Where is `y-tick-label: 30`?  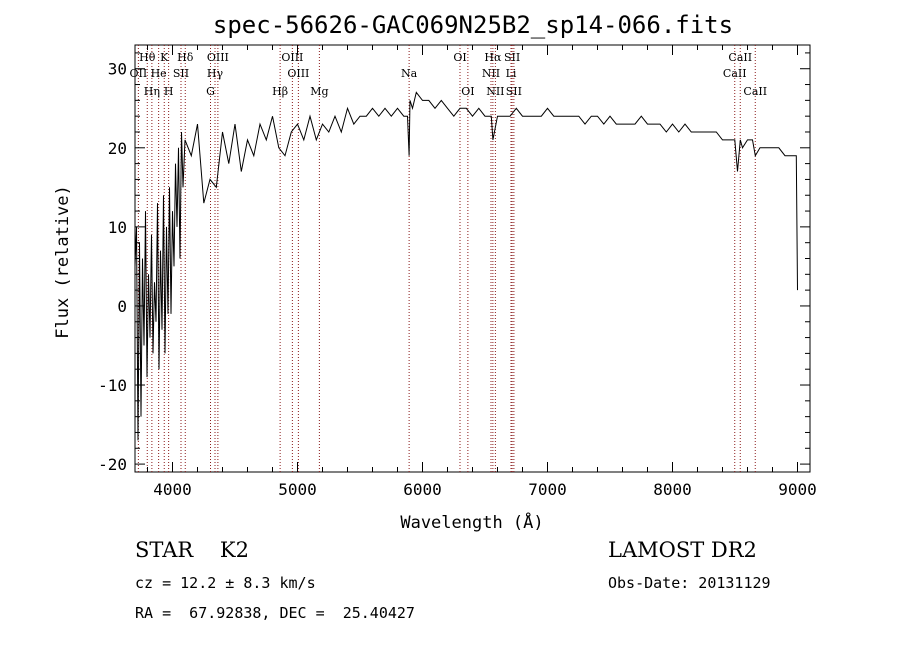 y-tick-label: 30 is located at coordinates (117, 69).